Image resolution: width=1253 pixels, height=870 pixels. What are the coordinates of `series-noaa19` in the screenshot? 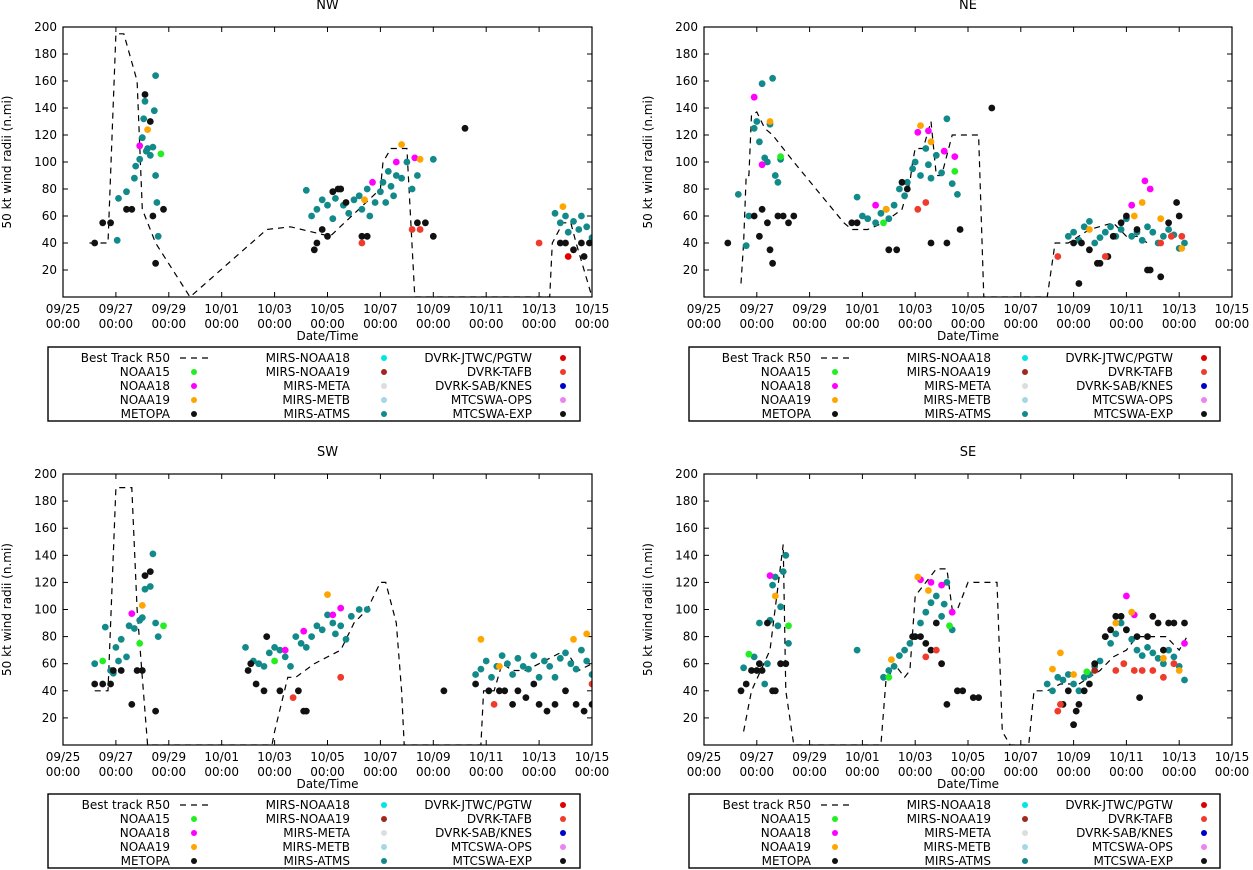 It's located at (976, 185).